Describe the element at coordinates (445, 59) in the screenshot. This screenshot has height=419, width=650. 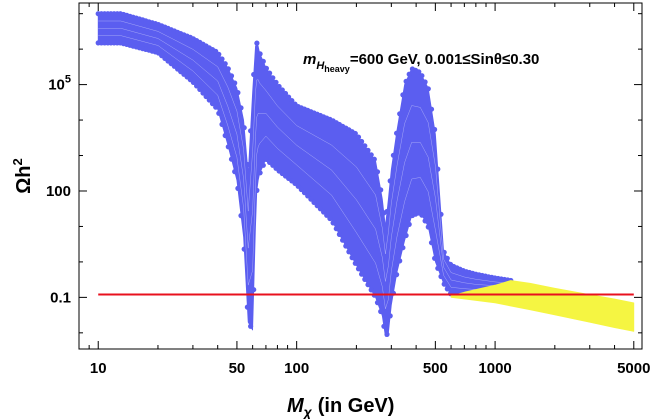
I see `annotation-rest: =600 GeV, 0.001≤Sinθ≤0.30` at that location.